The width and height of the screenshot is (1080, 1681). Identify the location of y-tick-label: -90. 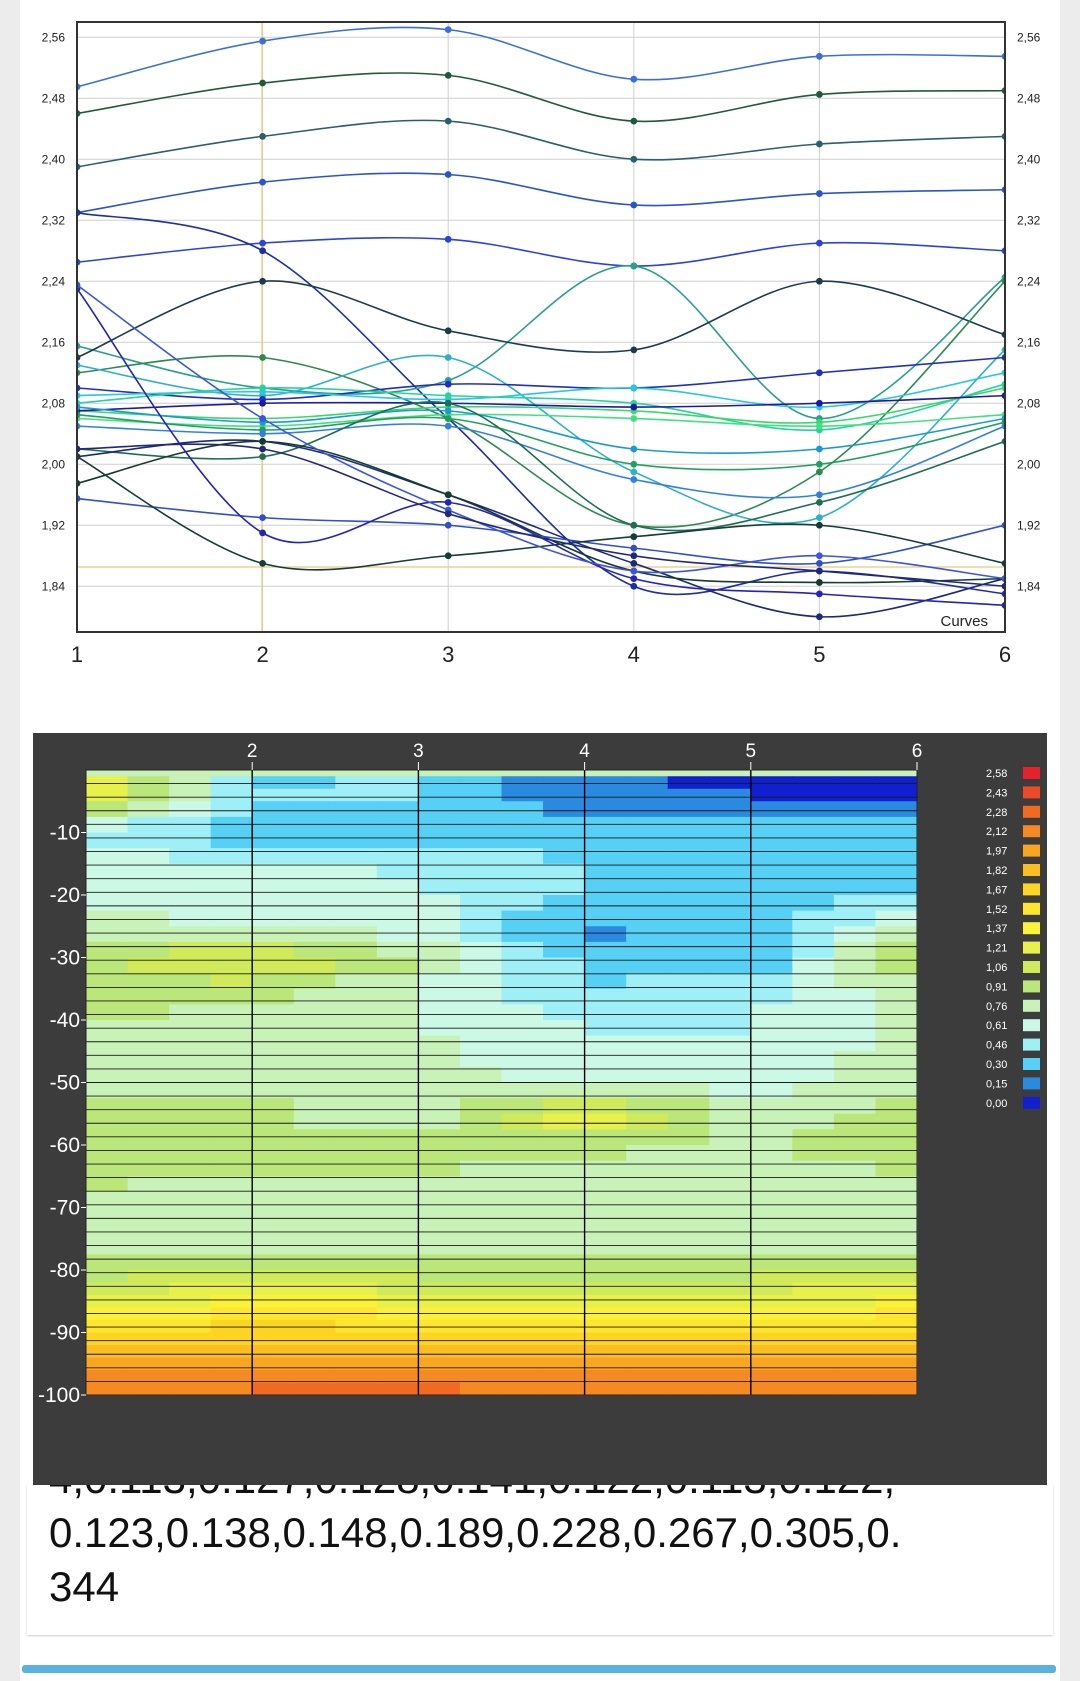
(65, 1333).